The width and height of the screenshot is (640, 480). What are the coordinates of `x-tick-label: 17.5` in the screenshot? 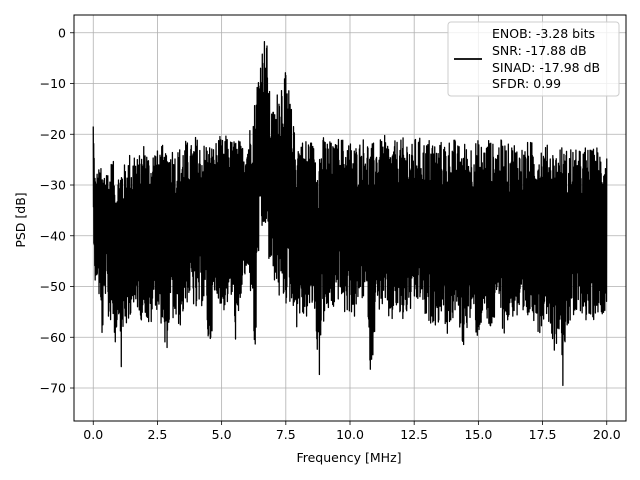 It's located at (543, 434).